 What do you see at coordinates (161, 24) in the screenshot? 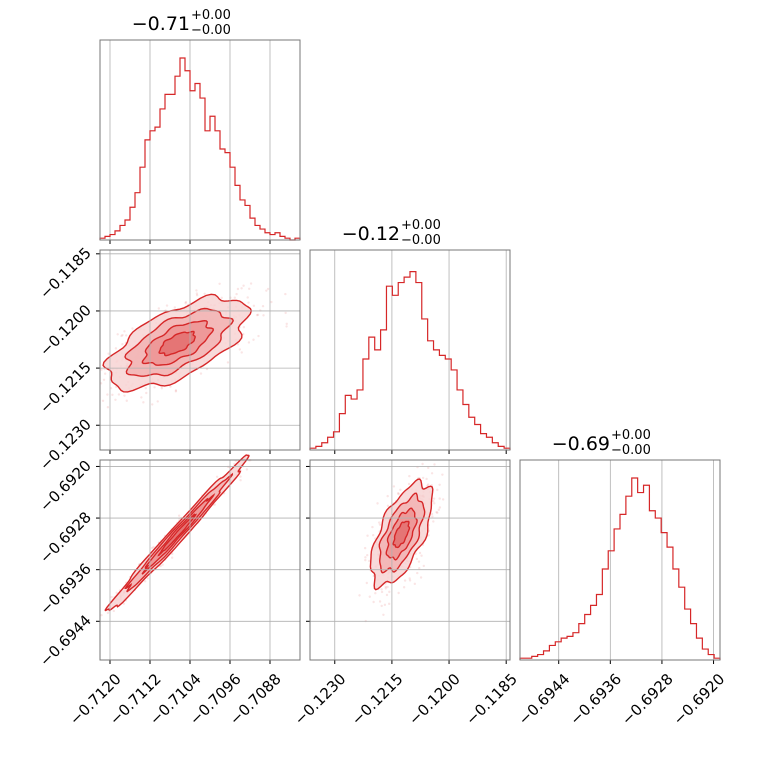
I see `parameter-title-1: −0.71` at bounding box center [161, 24].